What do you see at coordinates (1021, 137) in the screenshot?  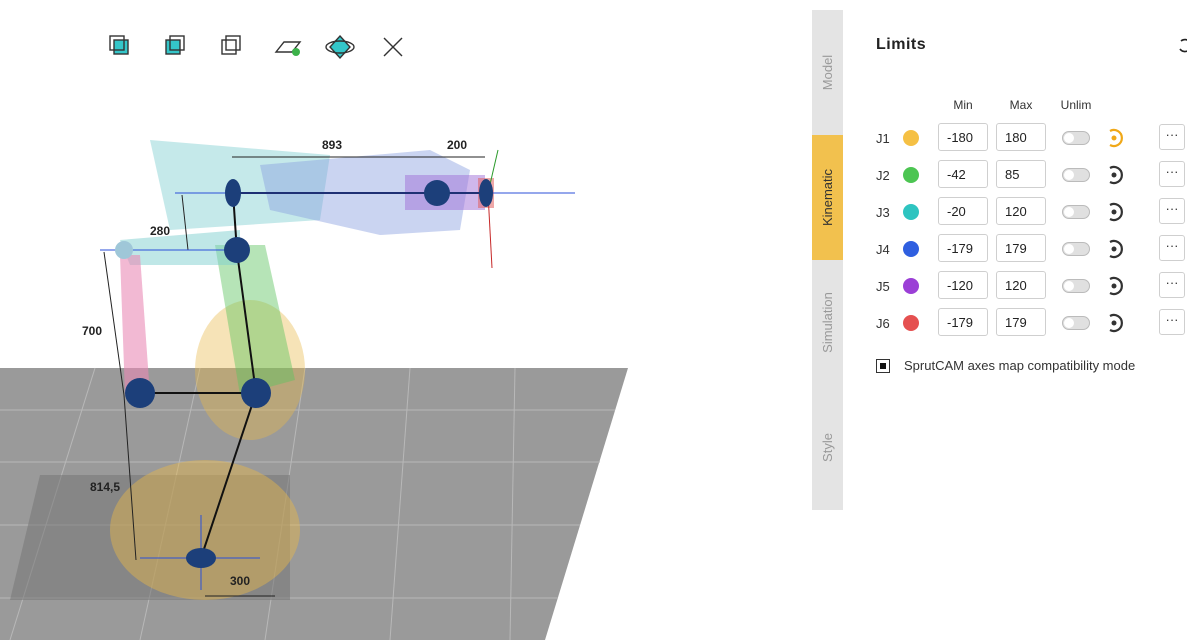 I see `max-input: 180` at bounding box center [1021, 137].